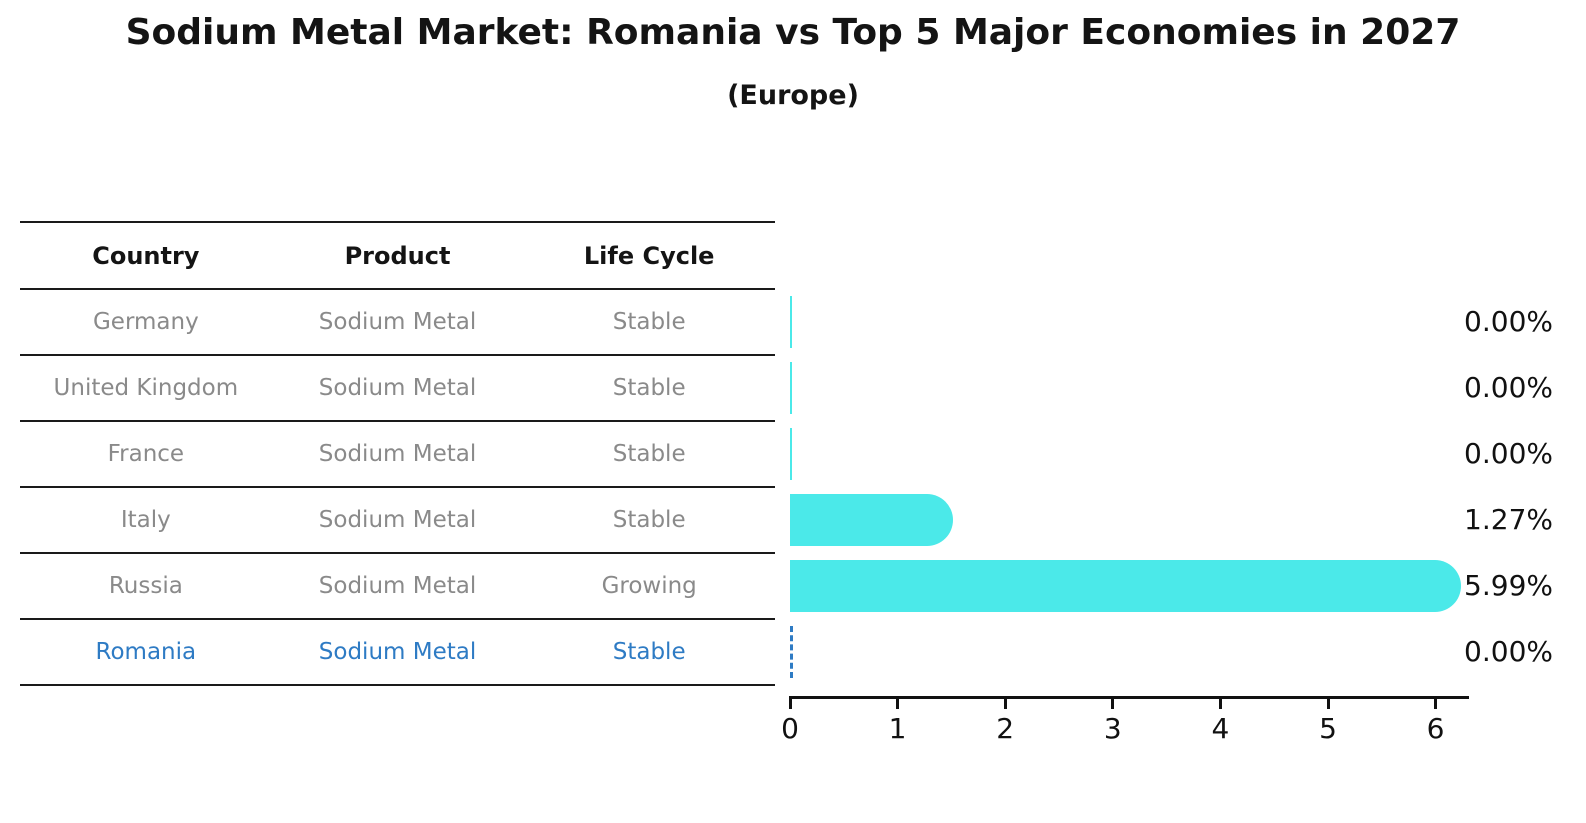 This screenshot has height=823, width=1586. I want to click on country-cell: Romania, so click(146, 652).